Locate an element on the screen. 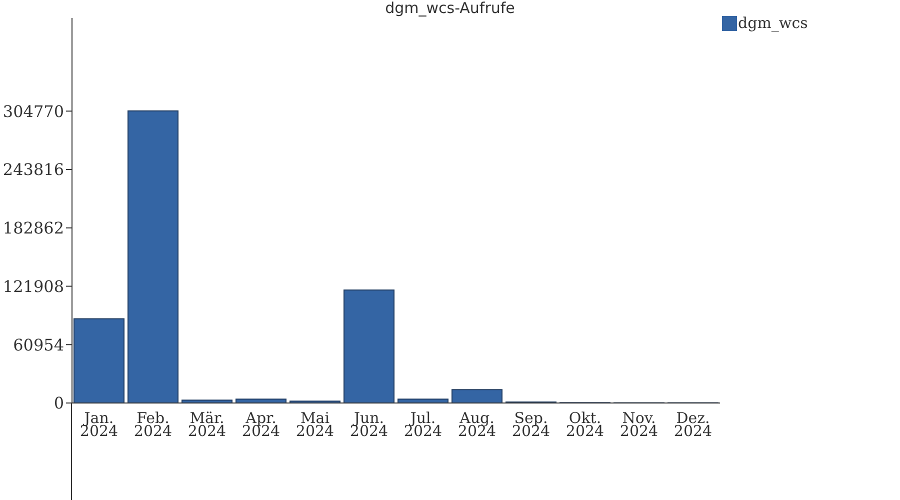 This screenshot has height=500, width=900. y-tick-label: 121908 is located at coordinates (33, 286).